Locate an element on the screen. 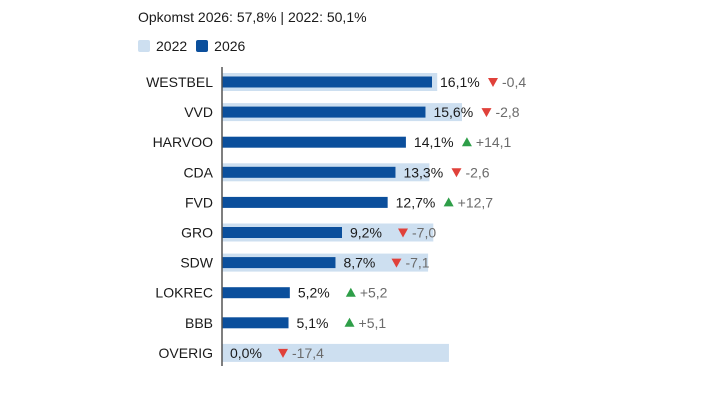  change-label-fvd: +12,7 is located at coordinates (476, 202).